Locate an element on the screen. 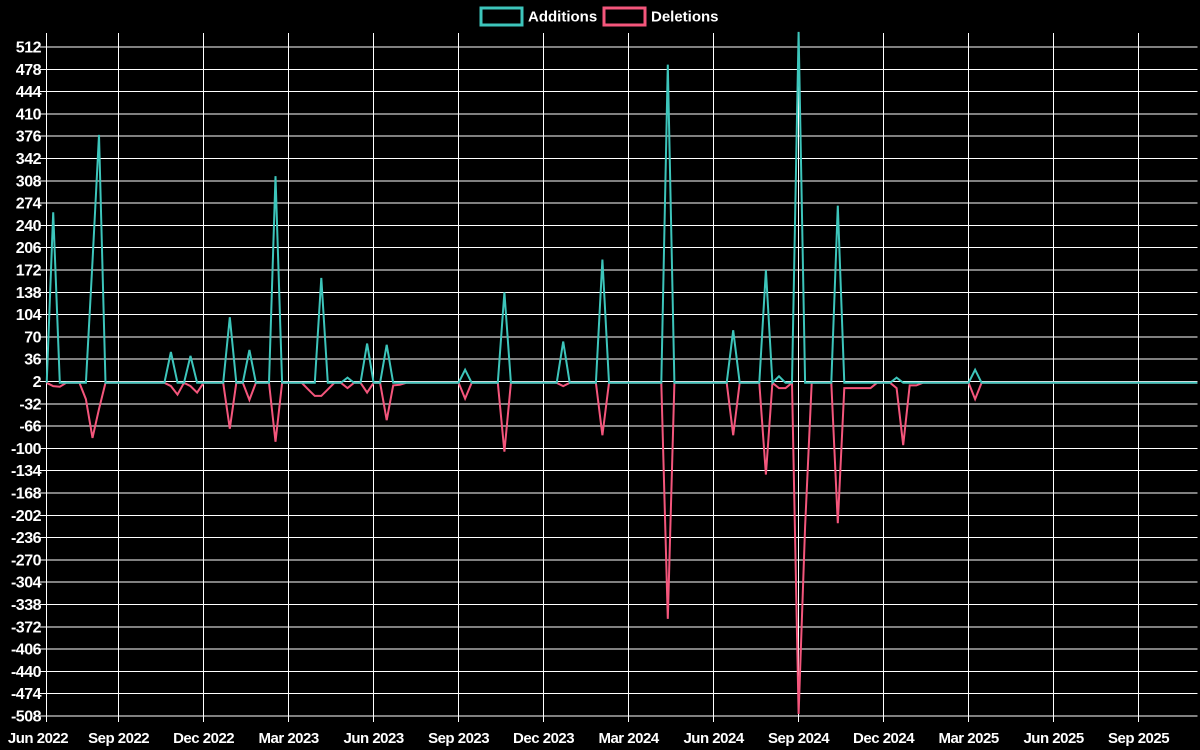 Image resolution: width=1200 pixels, height=750 pixels. y-axis-tick-label: -236 is located at coordinates (26, 538).